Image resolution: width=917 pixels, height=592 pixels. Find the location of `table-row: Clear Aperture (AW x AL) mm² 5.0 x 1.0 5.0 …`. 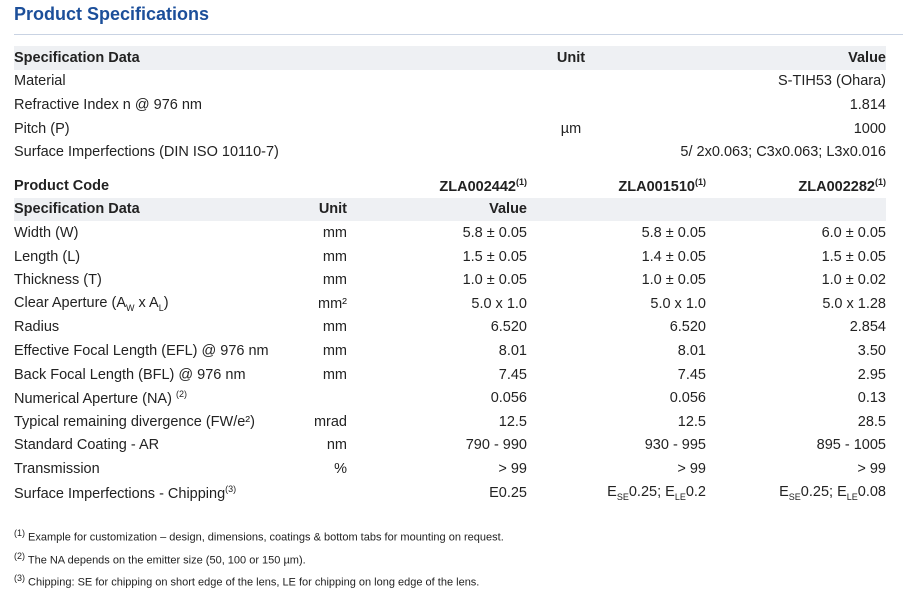

table-row: Clear Aperture (AW x AL) mm² 5.0 x 1.0 5.0 … is located at coordinates (450, 304).